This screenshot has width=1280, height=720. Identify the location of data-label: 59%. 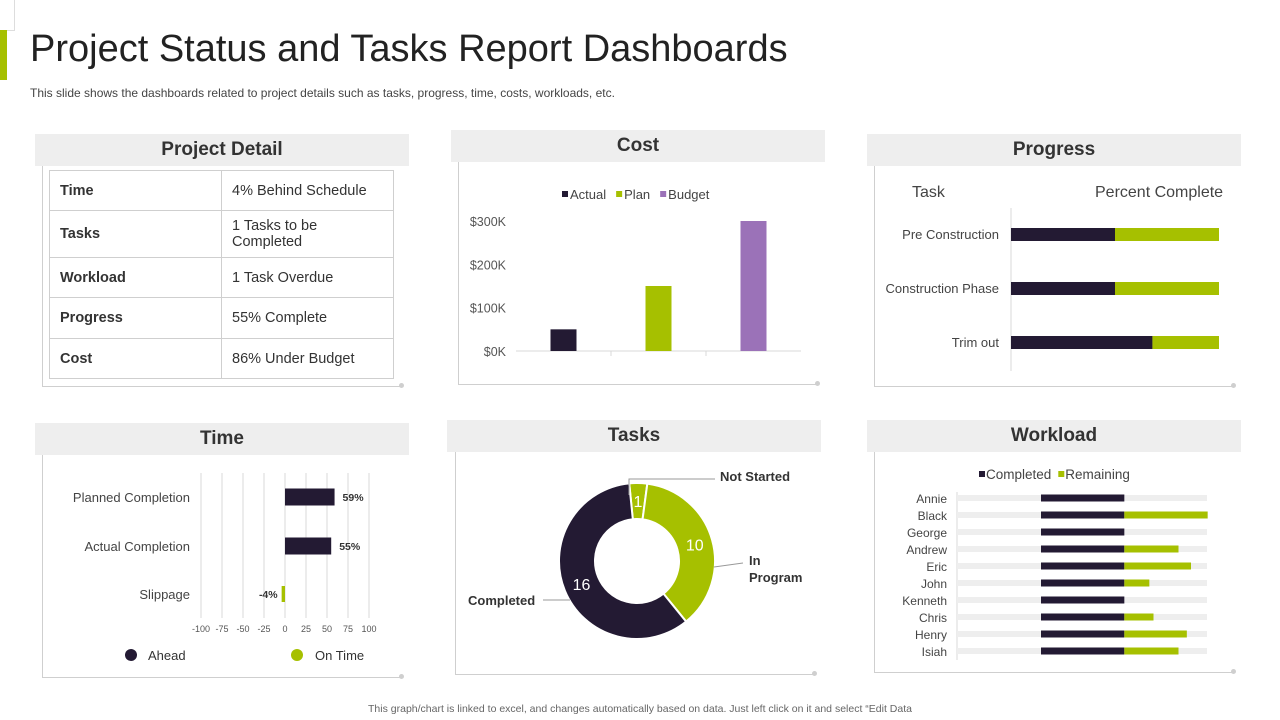
(354, 498).